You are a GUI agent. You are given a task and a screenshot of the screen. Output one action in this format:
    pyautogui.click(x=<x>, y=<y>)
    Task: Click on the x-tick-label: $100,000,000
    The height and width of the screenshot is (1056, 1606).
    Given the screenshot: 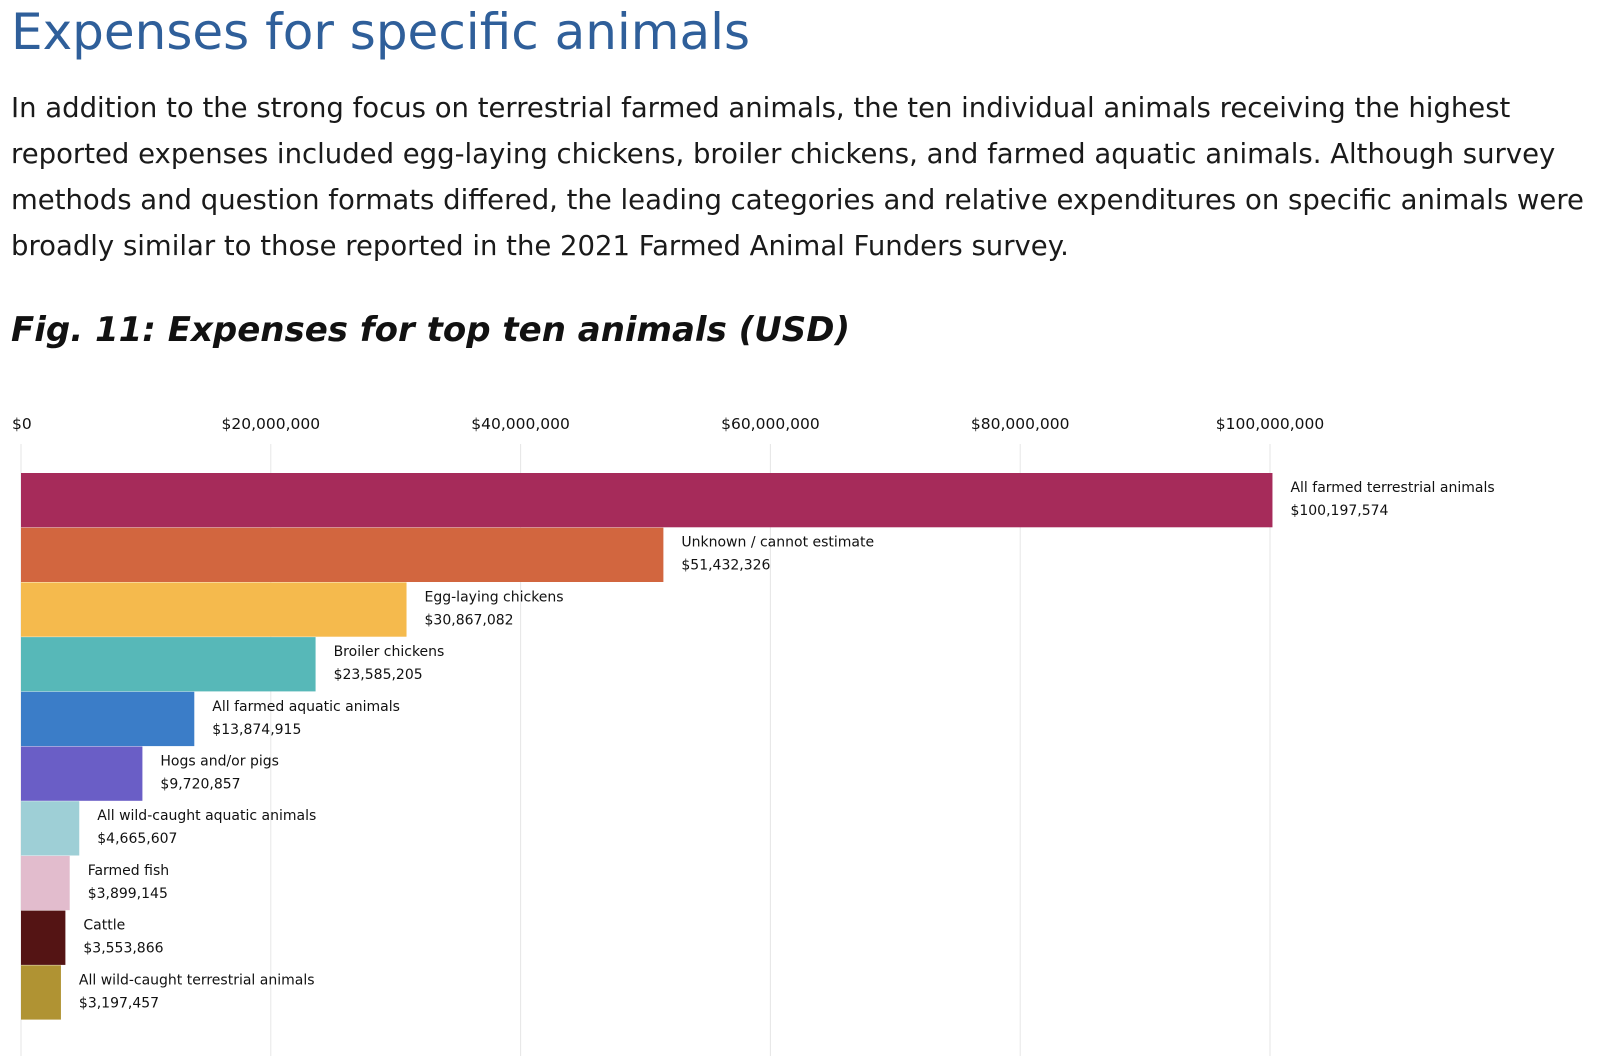 What is the action you would take?
    pyautogui.click(x=1270, y=424)
    